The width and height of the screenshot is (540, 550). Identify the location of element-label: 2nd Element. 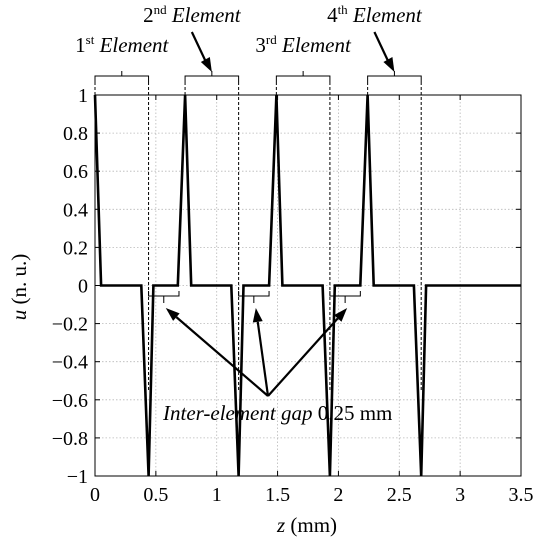
(192, 14).